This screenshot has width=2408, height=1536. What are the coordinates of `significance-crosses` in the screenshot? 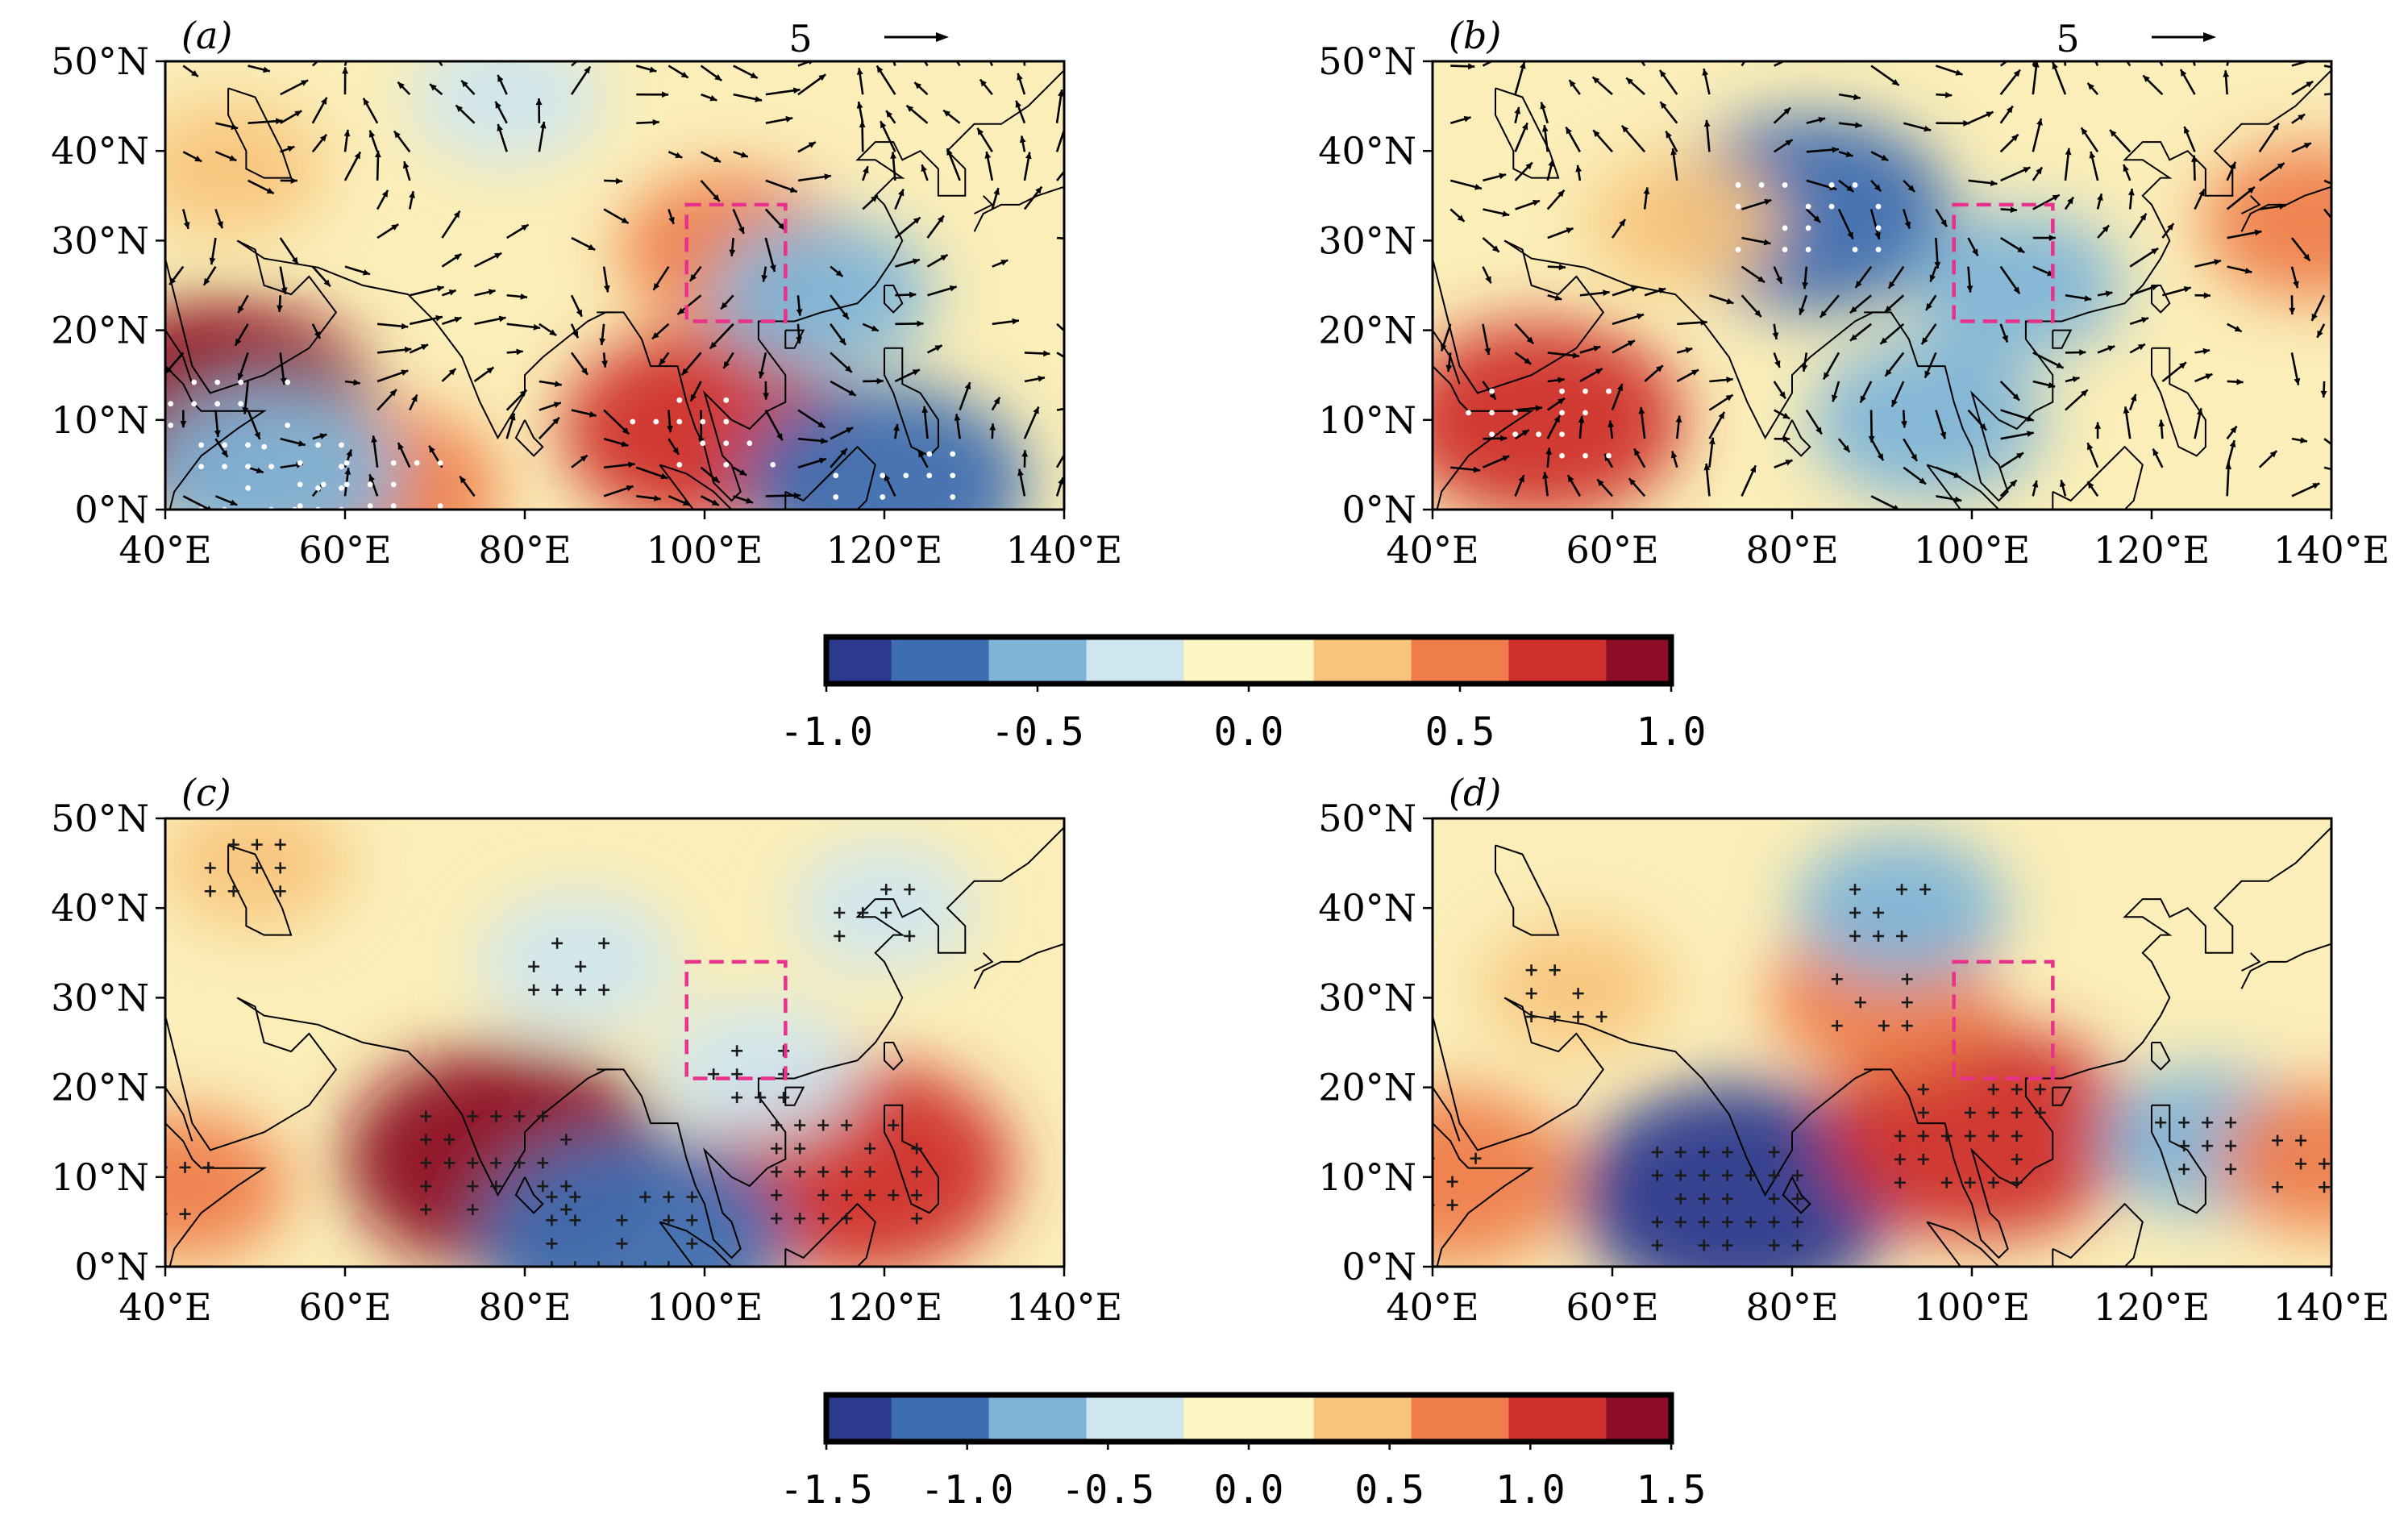 It's located at (544, 1053).